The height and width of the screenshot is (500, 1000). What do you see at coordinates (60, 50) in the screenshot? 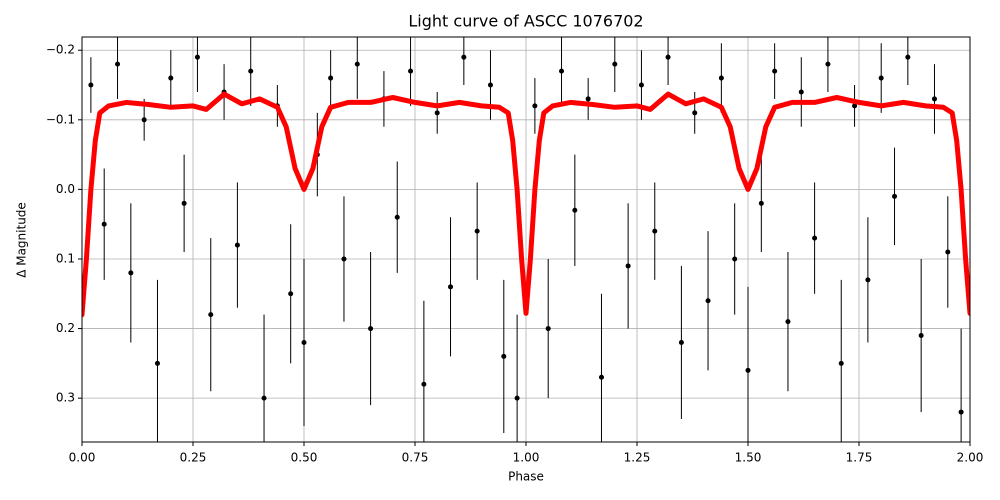
I see `y-tick-label: −0.2` at bounding box center [60, 50].